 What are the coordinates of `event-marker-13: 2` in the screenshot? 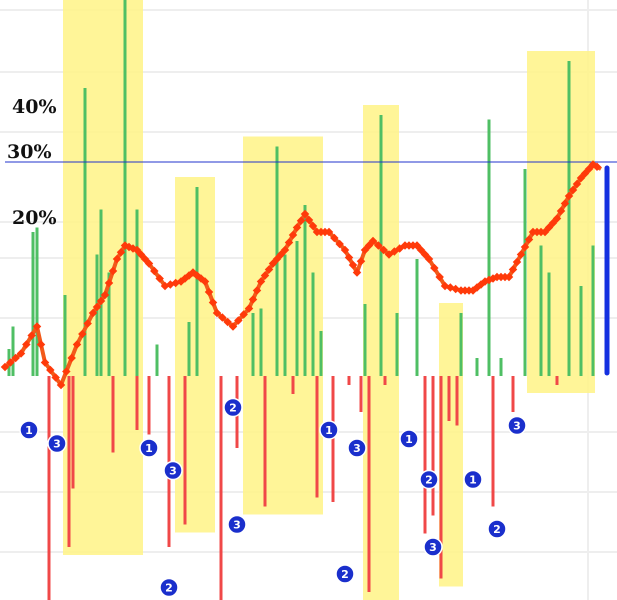 It's located at (429, 479).